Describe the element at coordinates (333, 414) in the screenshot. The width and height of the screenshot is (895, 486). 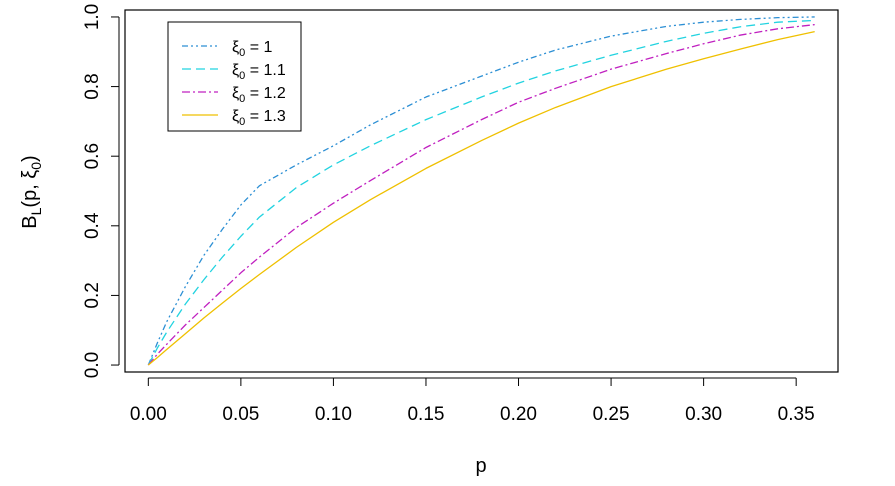
I see `x-tick-label: 0.10` at that location.